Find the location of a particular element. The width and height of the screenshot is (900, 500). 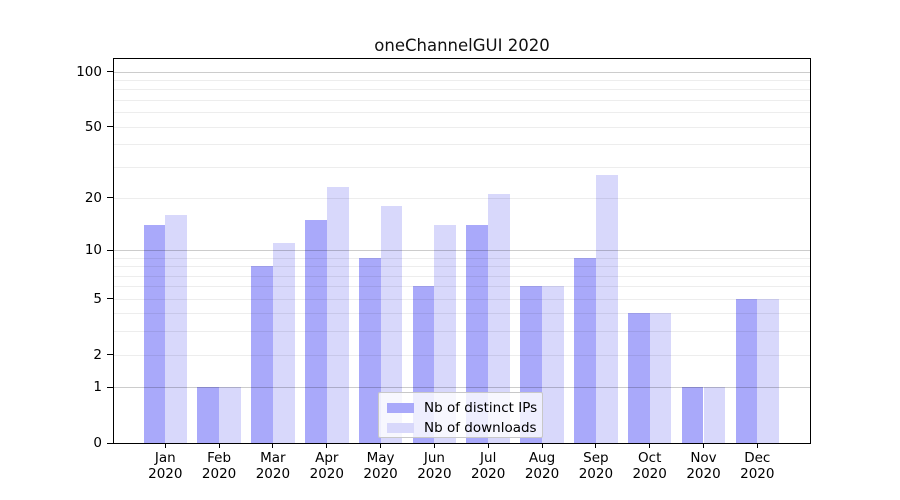

legend-swatch-distinct-ips is located at coordinates (400, 407).